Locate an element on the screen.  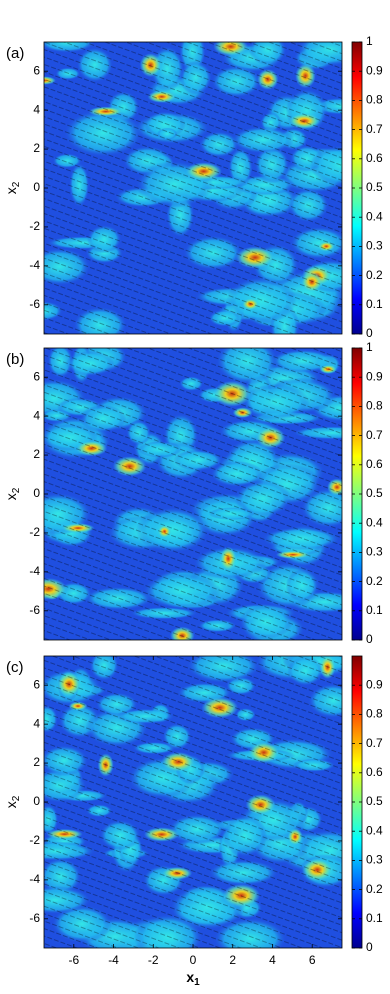
x-tick-label: 0 is located at coordinates (193, 960).